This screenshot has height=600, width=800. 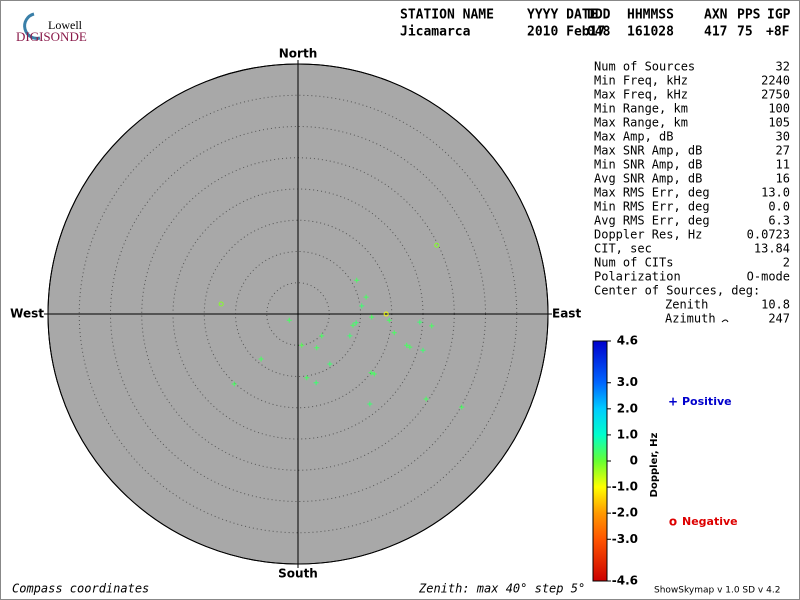 I want to click on header-value: 2010 Feb17, so click(x=566, y=32).